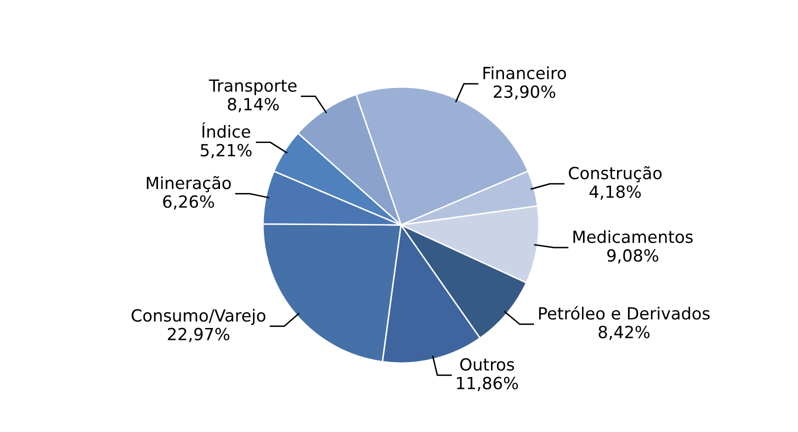 The width and height of the screenshot is (798, 432). What do you see at coordinates (524, 73) in the screenshot?
I see `slice-label: Financeiro` at bounding box center [524, 73].